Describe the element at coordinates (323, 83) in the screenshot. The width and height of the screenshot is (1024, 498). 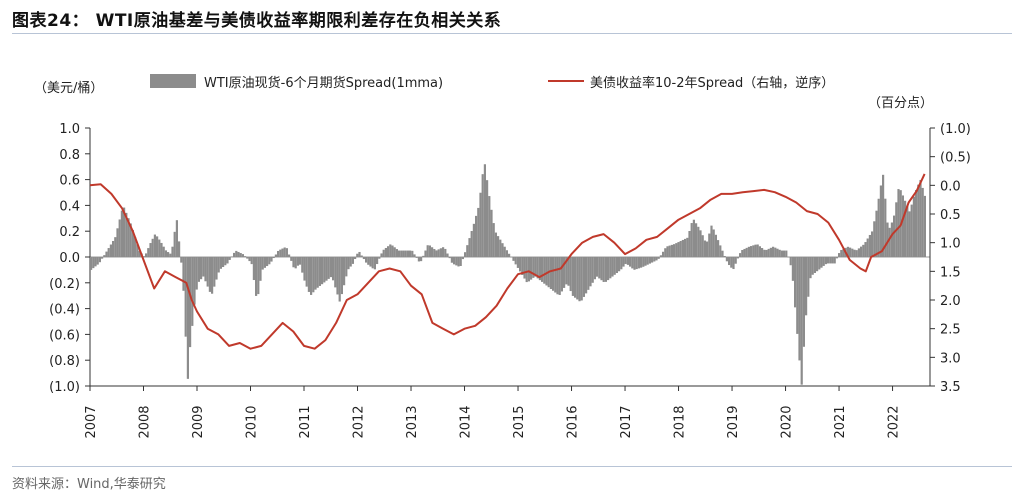
I see `legend-bar-label: WTI原油现货-6个月期货Spread(1mma)` at that location.